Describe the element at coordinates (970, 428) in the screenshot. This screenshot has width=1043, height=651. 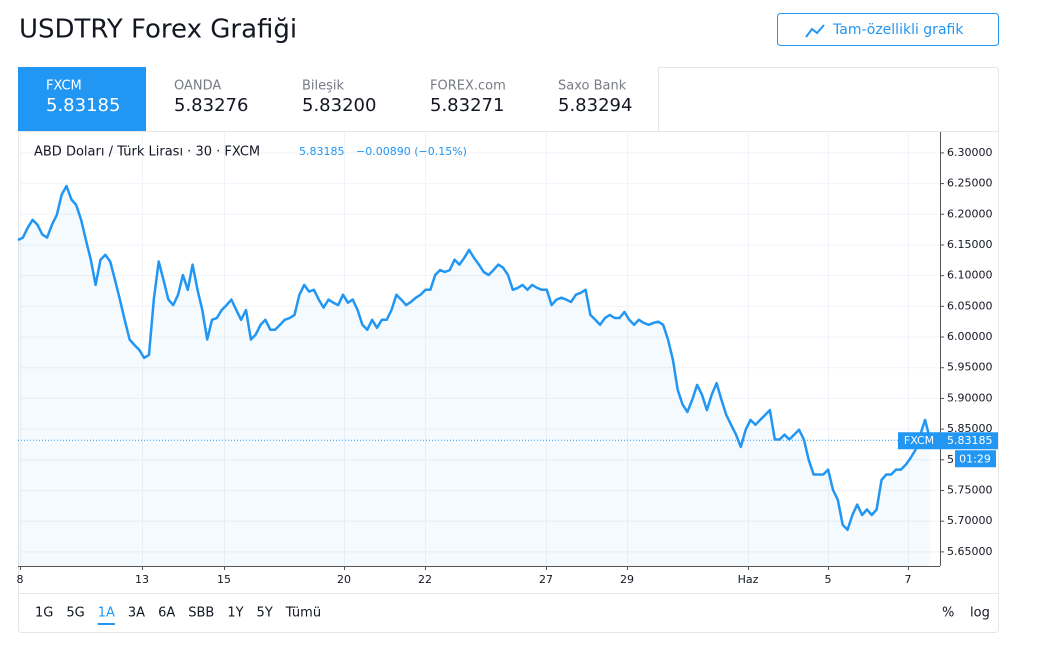
I see `y-tick-label: 5.85000` at that location.